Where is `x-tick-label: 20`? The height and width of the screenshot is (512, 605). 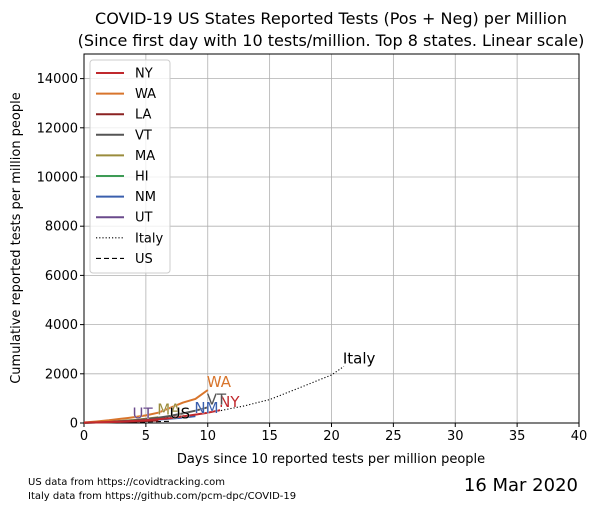 x-tick-label: 20 is located at coordinates (331, 436).